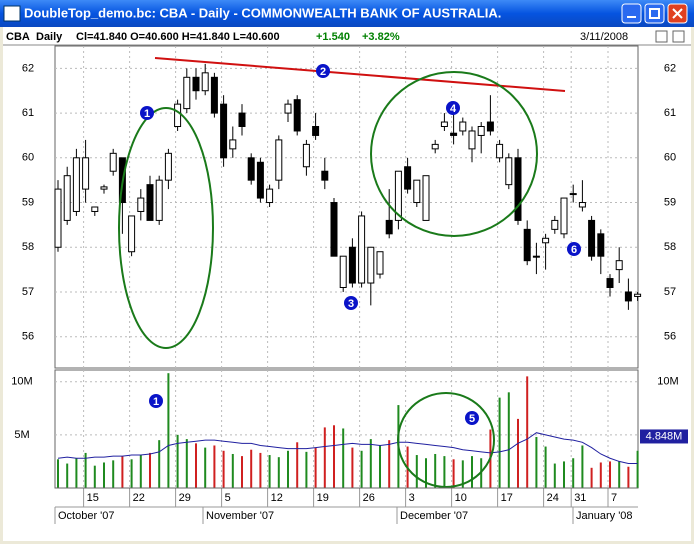  What do you see at coordinates (670, 292) in the screenshot?
I see `y-tick-label-right: 57` at bounding box center [670, 292].